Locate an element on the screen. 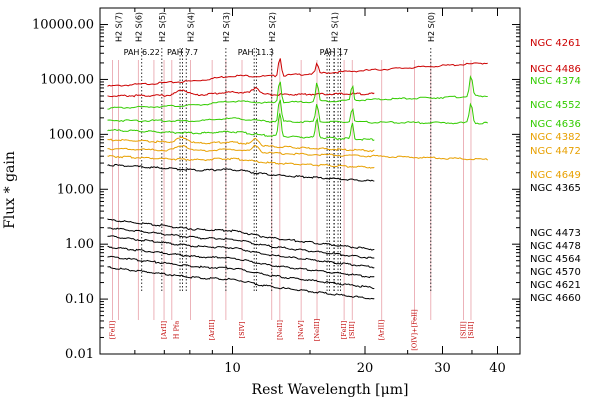 Image resolution: width=600 pixels, height=402 pixels. galaxy-label: NGC 4261 is located at coordinates (555, 43).